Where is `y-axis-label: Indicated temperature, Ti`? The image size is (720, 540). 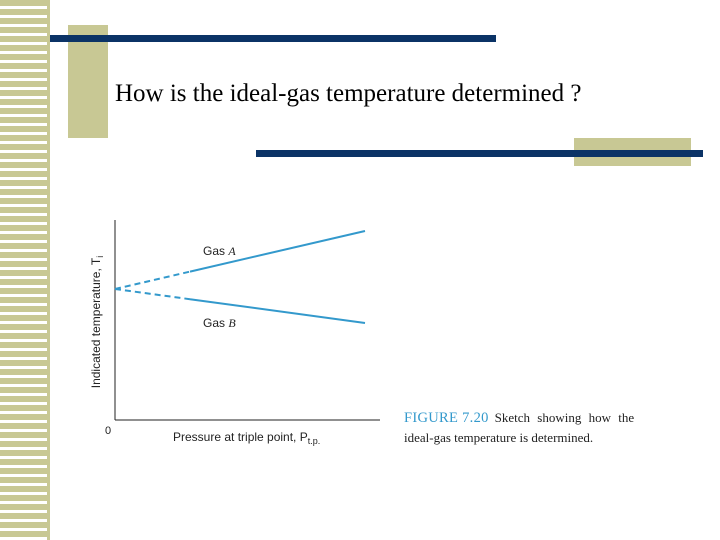 y-axis-label: Indicated temperature, Ti is located at coordinates (97, 322).